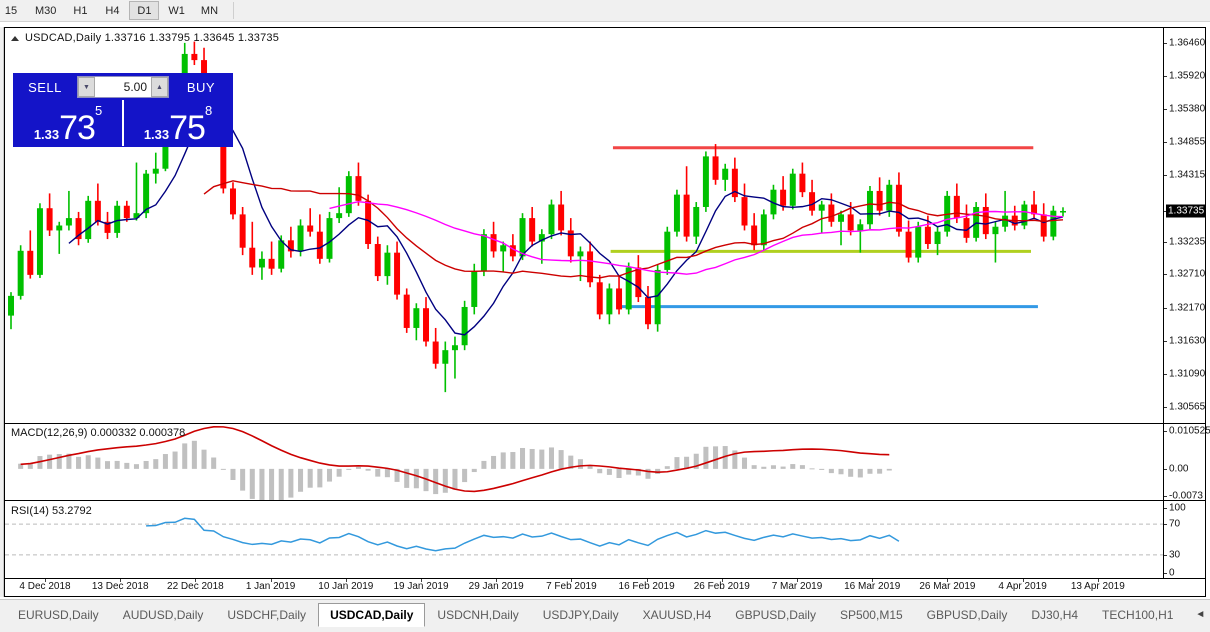 Image resolution: width=1210 pixels, height=632 pixels. I want to click on macd-pane-canvas, so click(455, 463).